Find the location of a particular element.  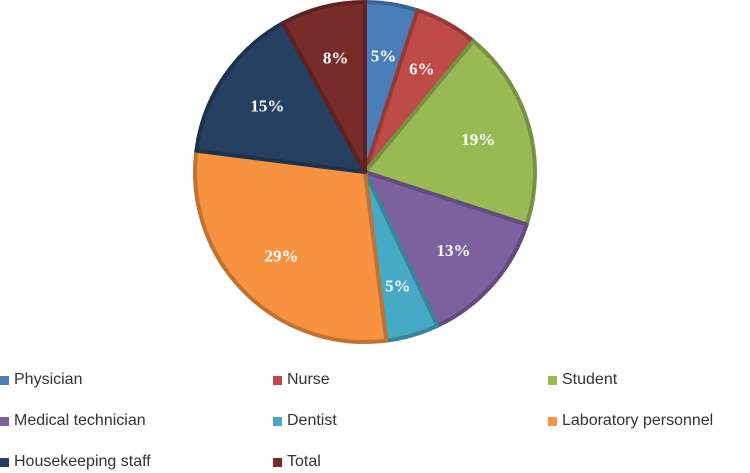

legend-label: Student is located at coordinates (590, 379).